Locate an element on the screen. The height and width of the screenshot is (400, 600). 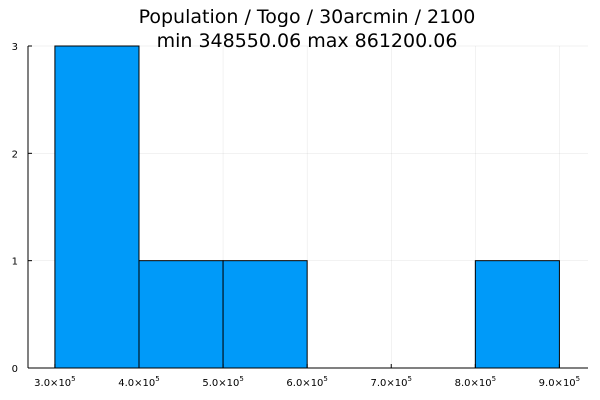
y-tick-label: 1 is located at coordinates (15, 262).